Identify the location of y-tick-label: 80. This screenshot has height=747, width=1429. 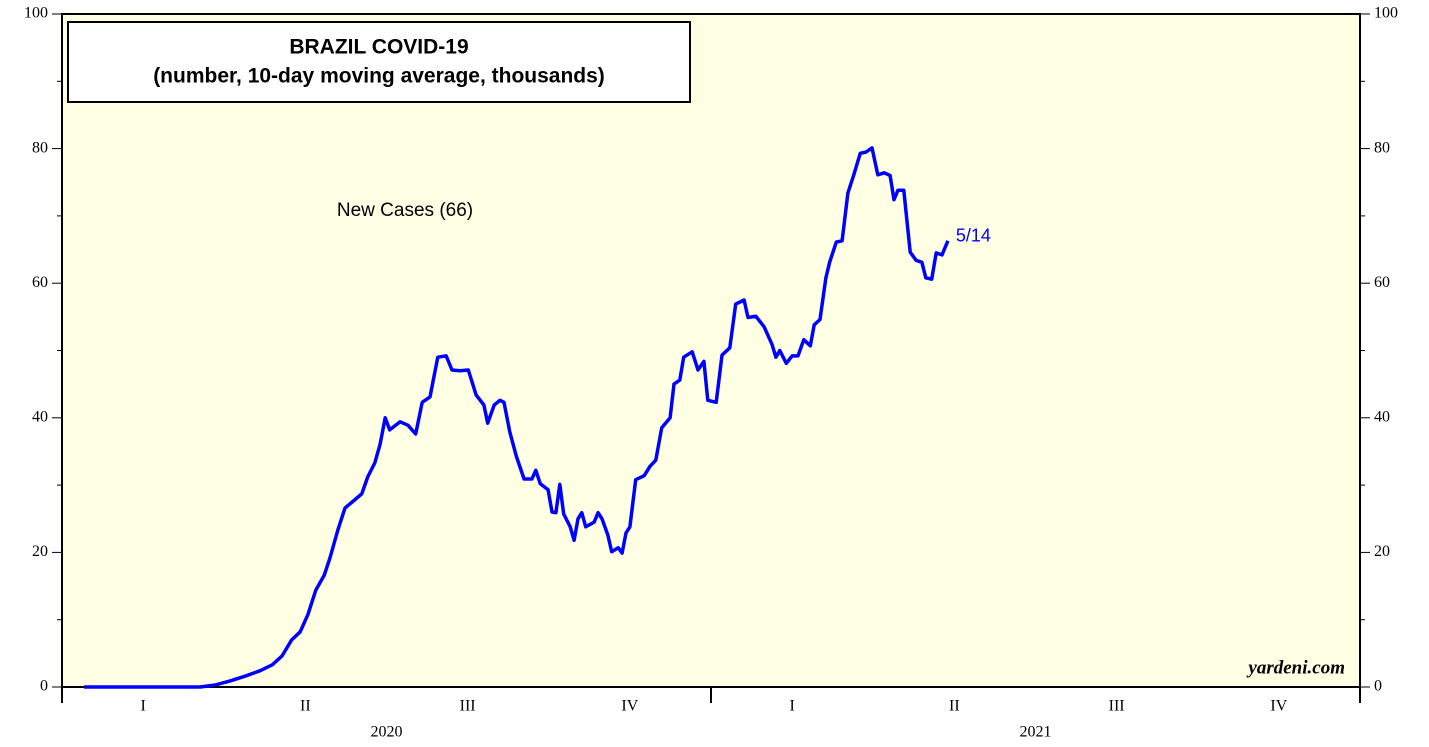
(40, 147).